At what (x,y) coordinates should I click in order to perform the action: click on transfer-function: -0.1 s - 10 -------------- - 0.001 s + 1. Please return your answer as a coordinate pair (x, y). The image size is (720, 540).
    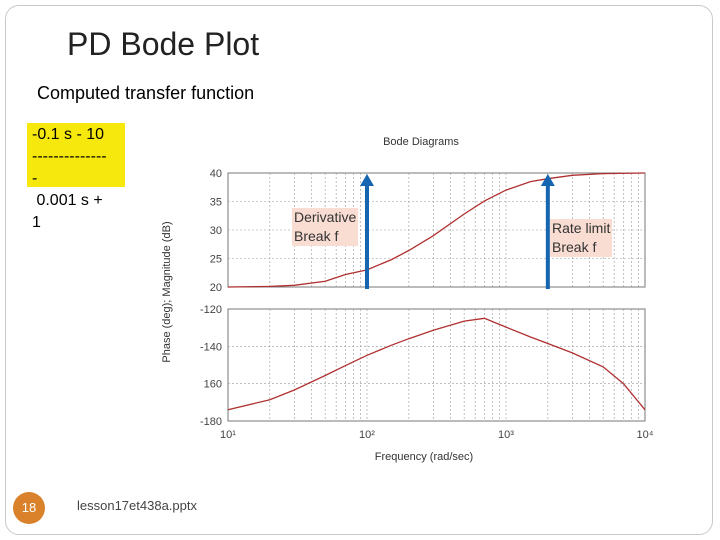
    Looking at the image, I should click on (69, 179).